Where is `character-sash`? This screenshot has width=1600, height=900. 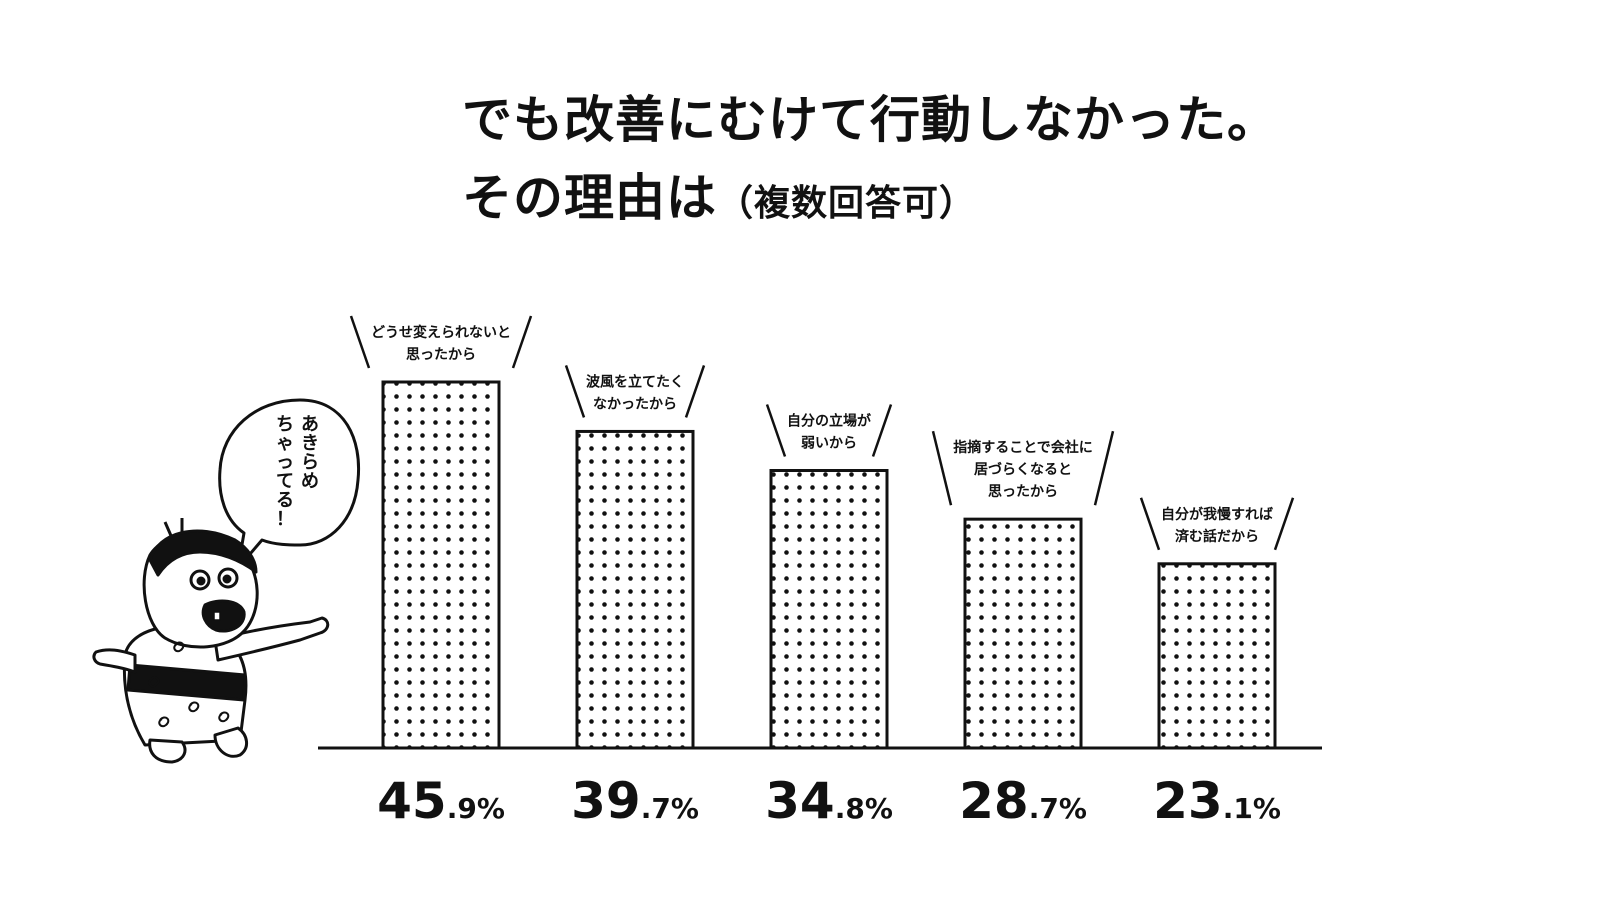
character-sash is located at coordinates (186, 682).